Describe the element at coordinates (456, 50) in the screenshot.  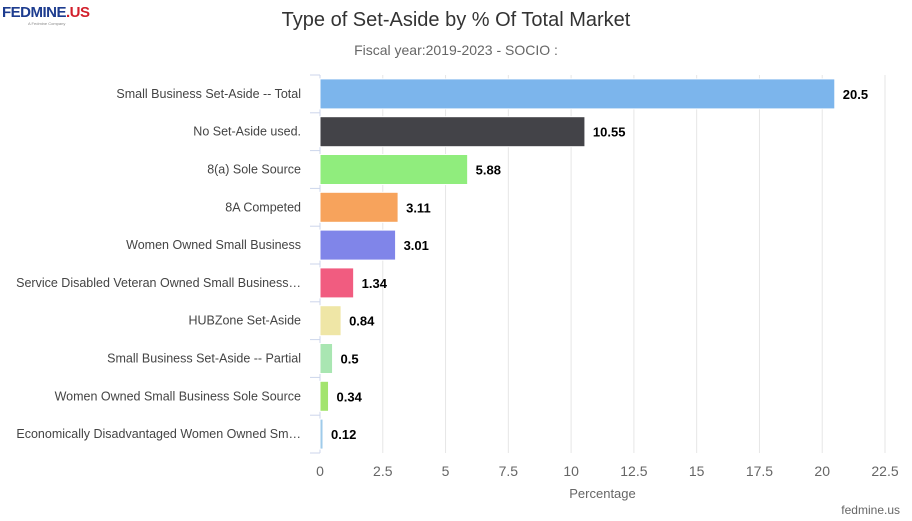
I see `chart-subtitle: Fiscal year:2019-2023 - SOCIO :` at that location.